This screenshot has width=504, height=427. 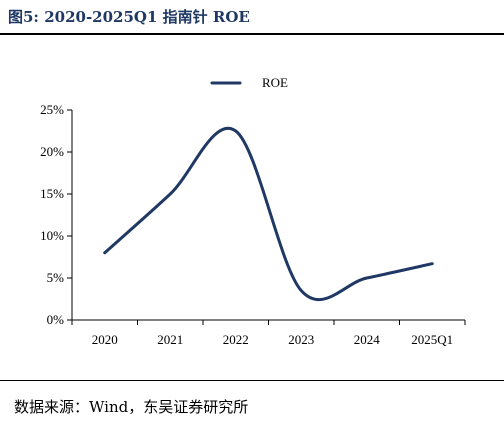 I want to click on legend-label: ROE, so click(x=275, y=82).